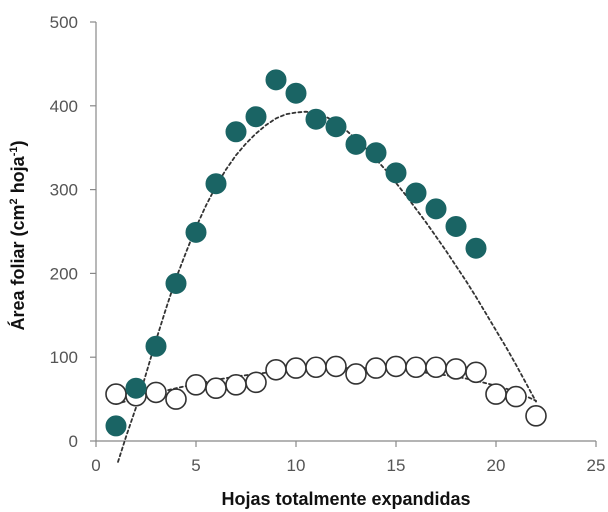  Describe the element at coordinates (64, 357) in the screenshot. I see `y-tick-label: 100` at that location.